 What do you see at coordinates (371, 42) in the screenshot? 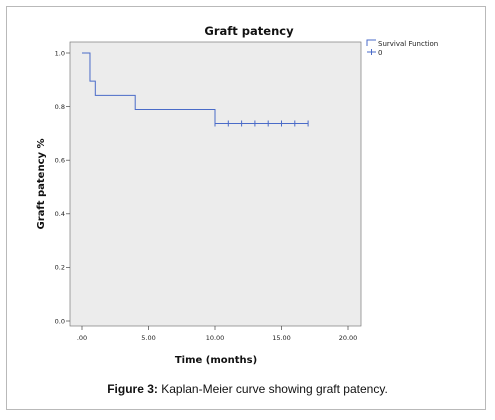
I see `legend-survival-swatch` at bounding box center [371, 42].